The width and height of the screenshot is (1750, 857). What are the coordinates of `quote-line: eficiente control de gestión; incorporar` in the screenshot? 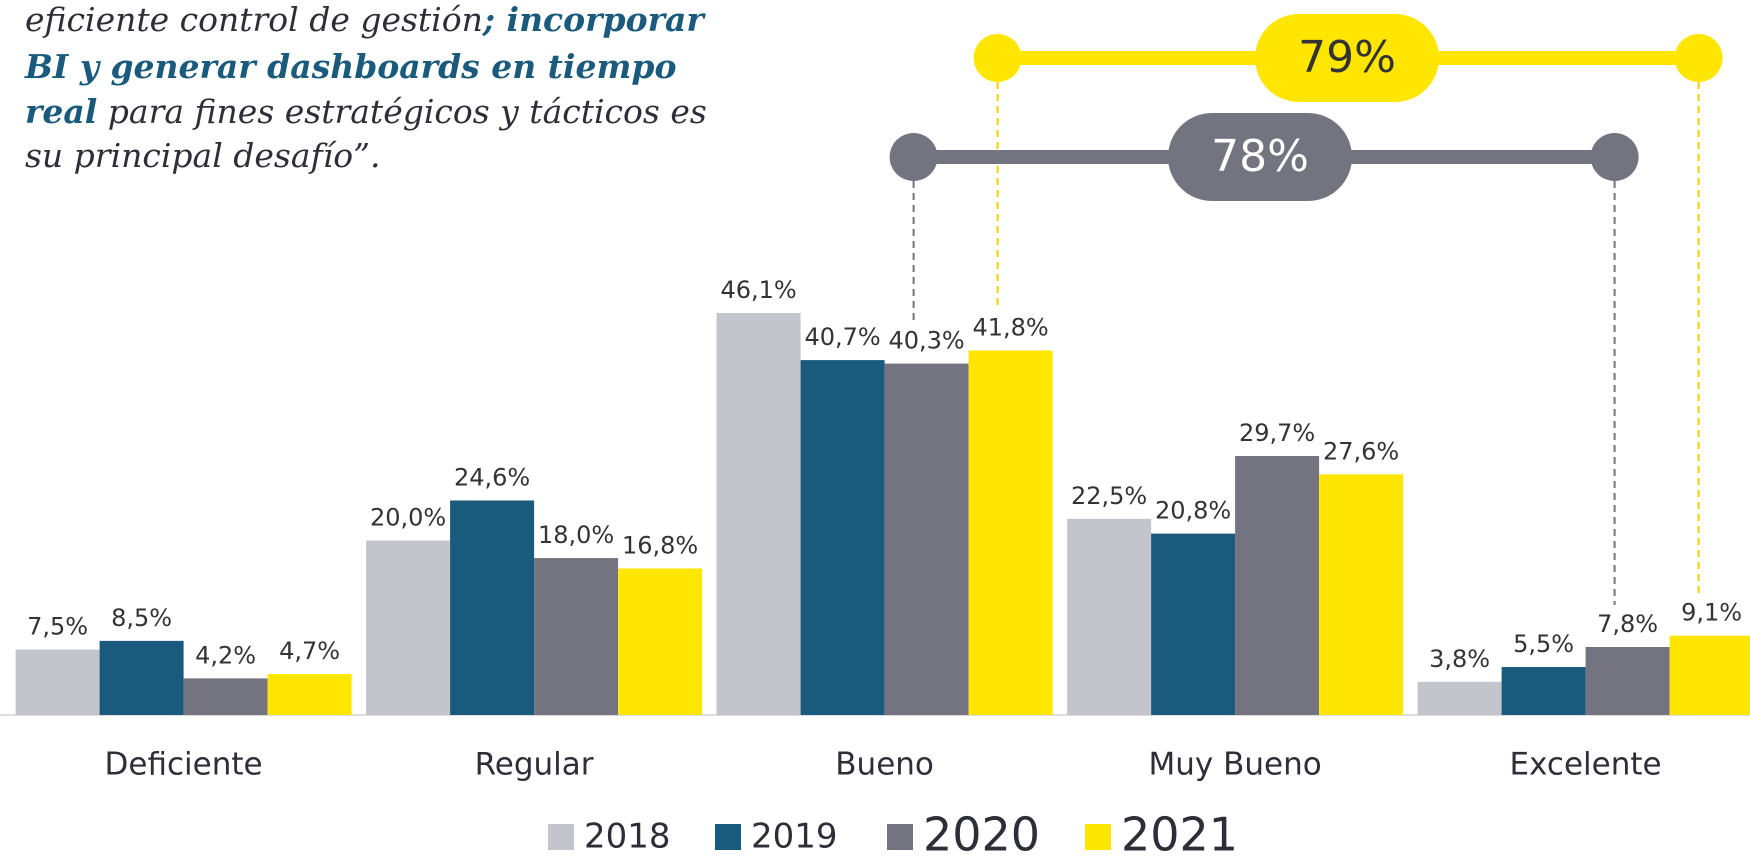 It's located at (365, 19).